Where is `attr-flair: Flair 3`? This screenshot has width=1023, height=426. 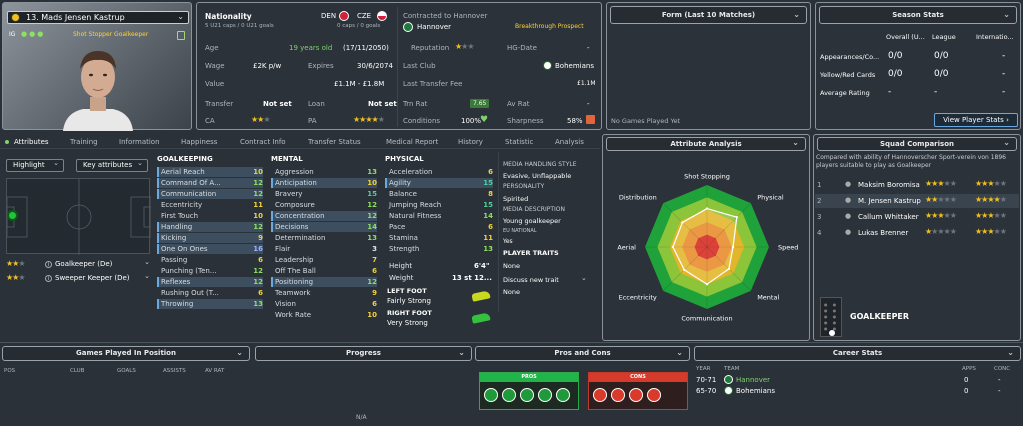
attr-flair: Flair 3 is located at coordinates (326, 249).